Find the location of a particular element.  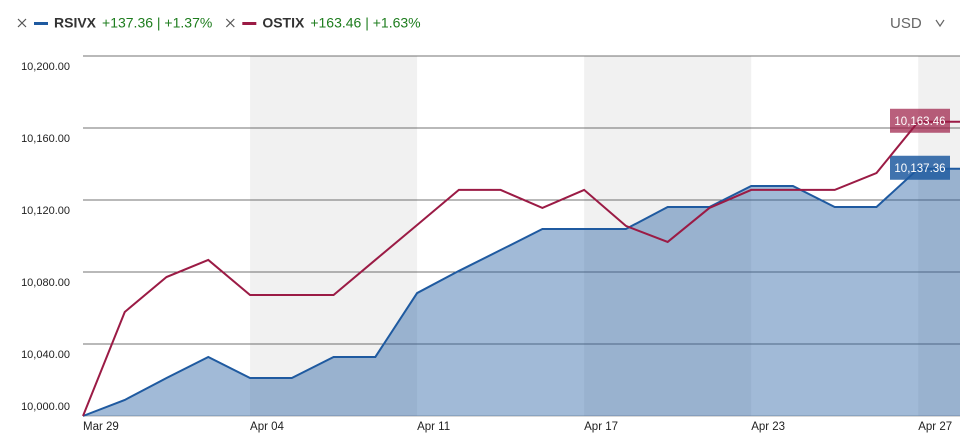

x-tick-label: Apr 23 is located at coordinates (768, 427).